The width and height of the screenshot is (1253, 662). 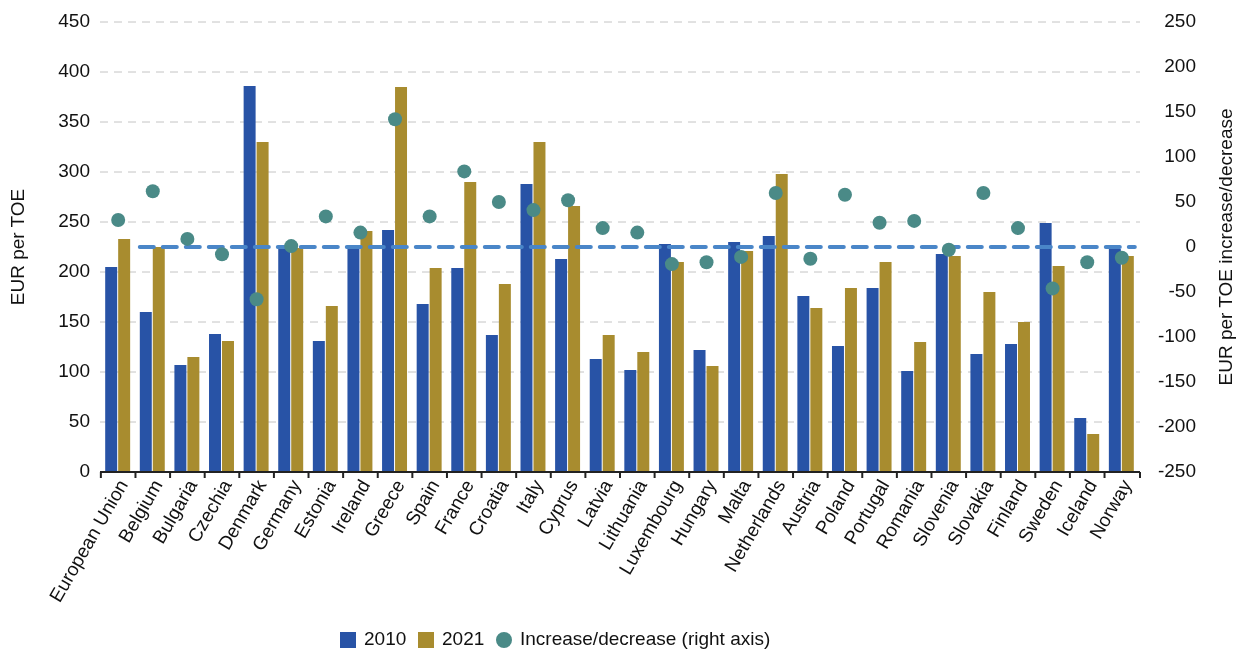 I want to click on y2-tick-label: -200, so click(x=1176, y=426).